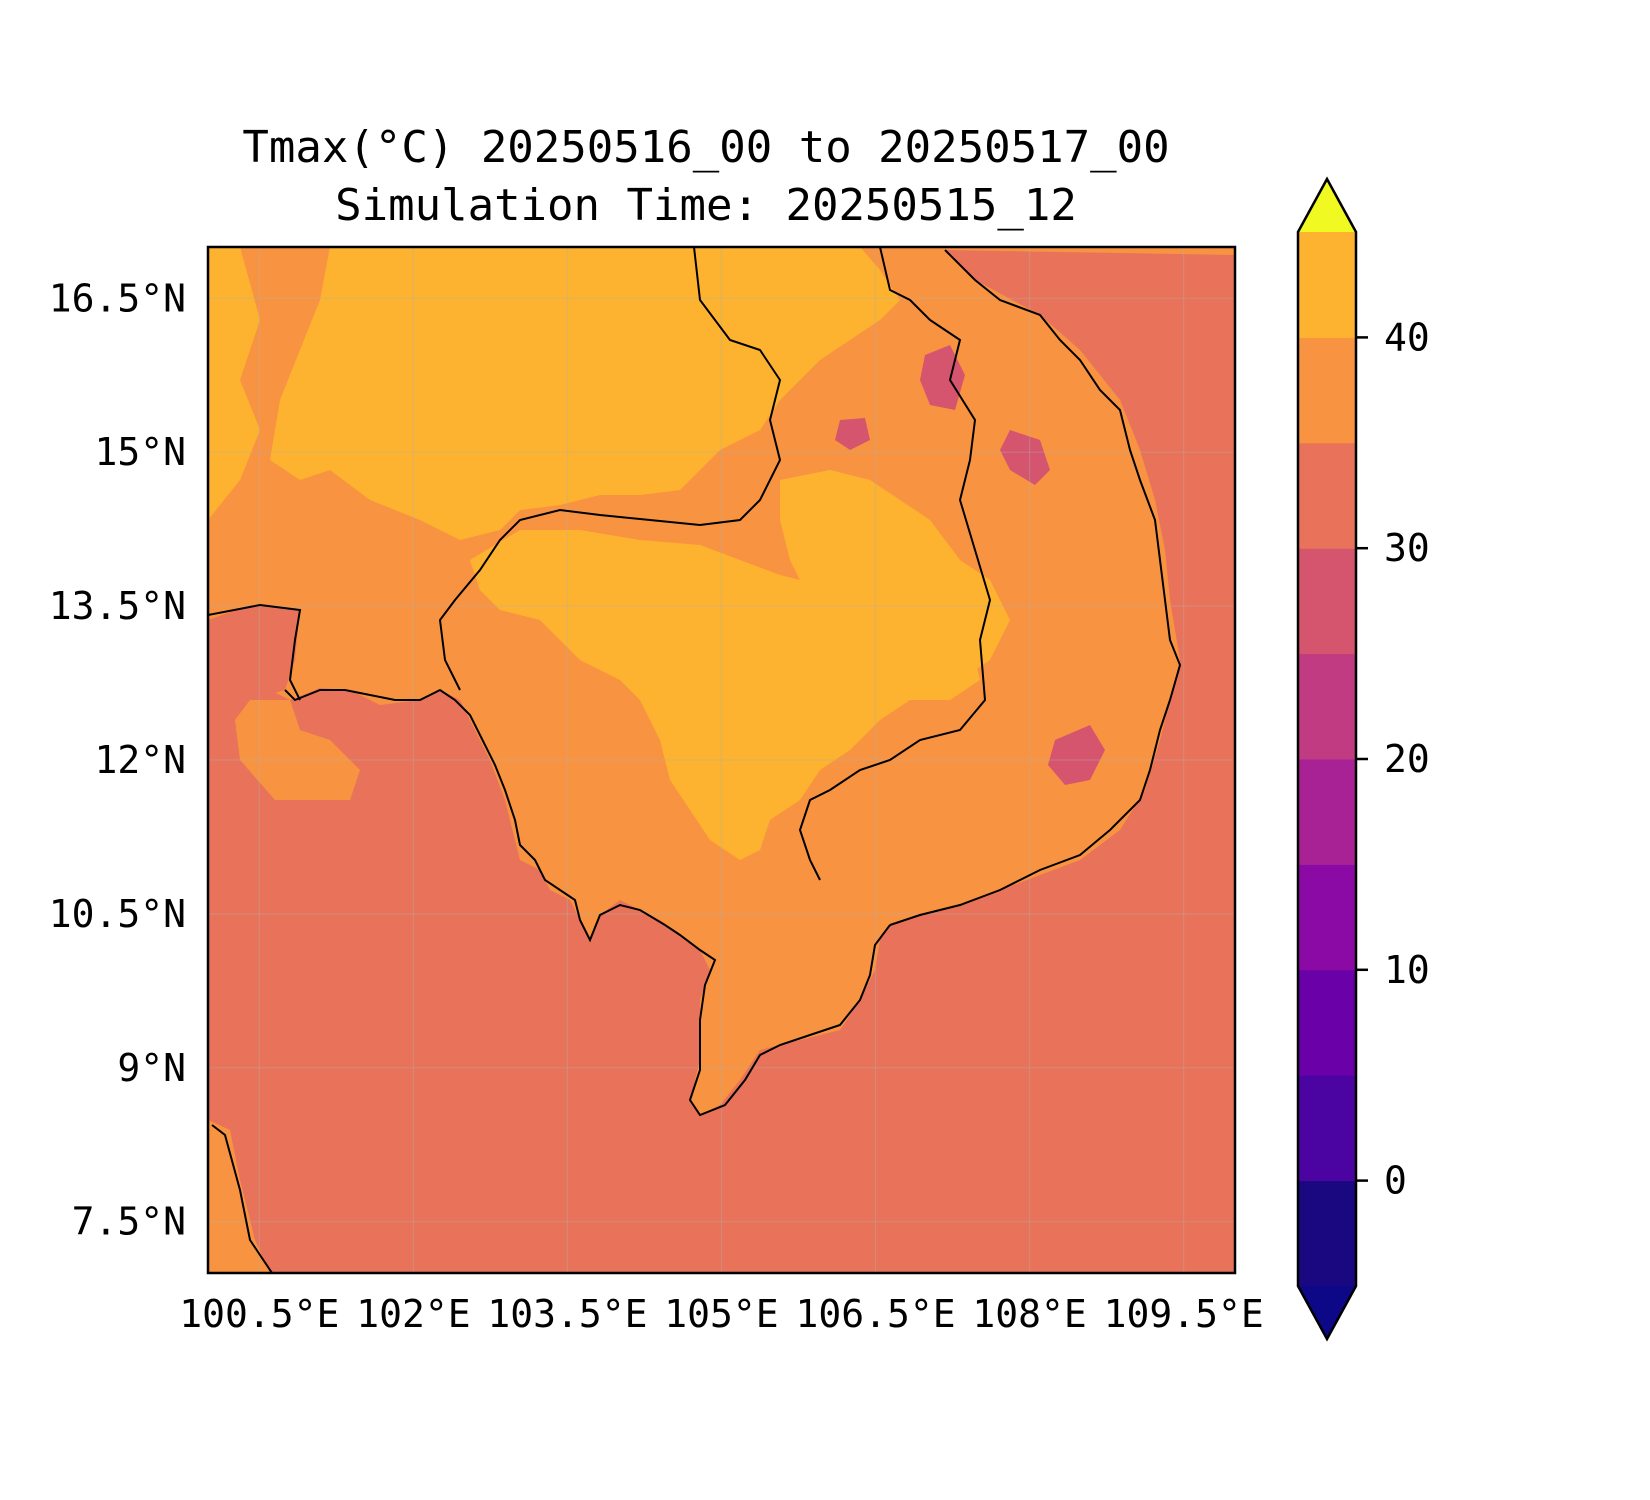  I want to click on border-thailand-west, so click(255, 652).